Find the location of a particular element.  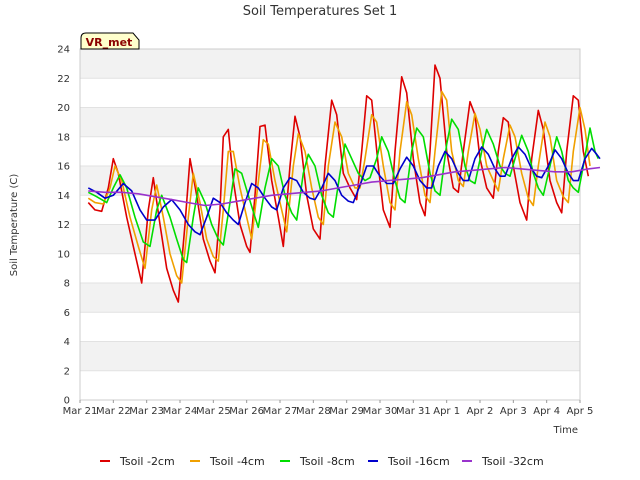

x-tick-label: Mar 27 is located at coordinates (280, 411).